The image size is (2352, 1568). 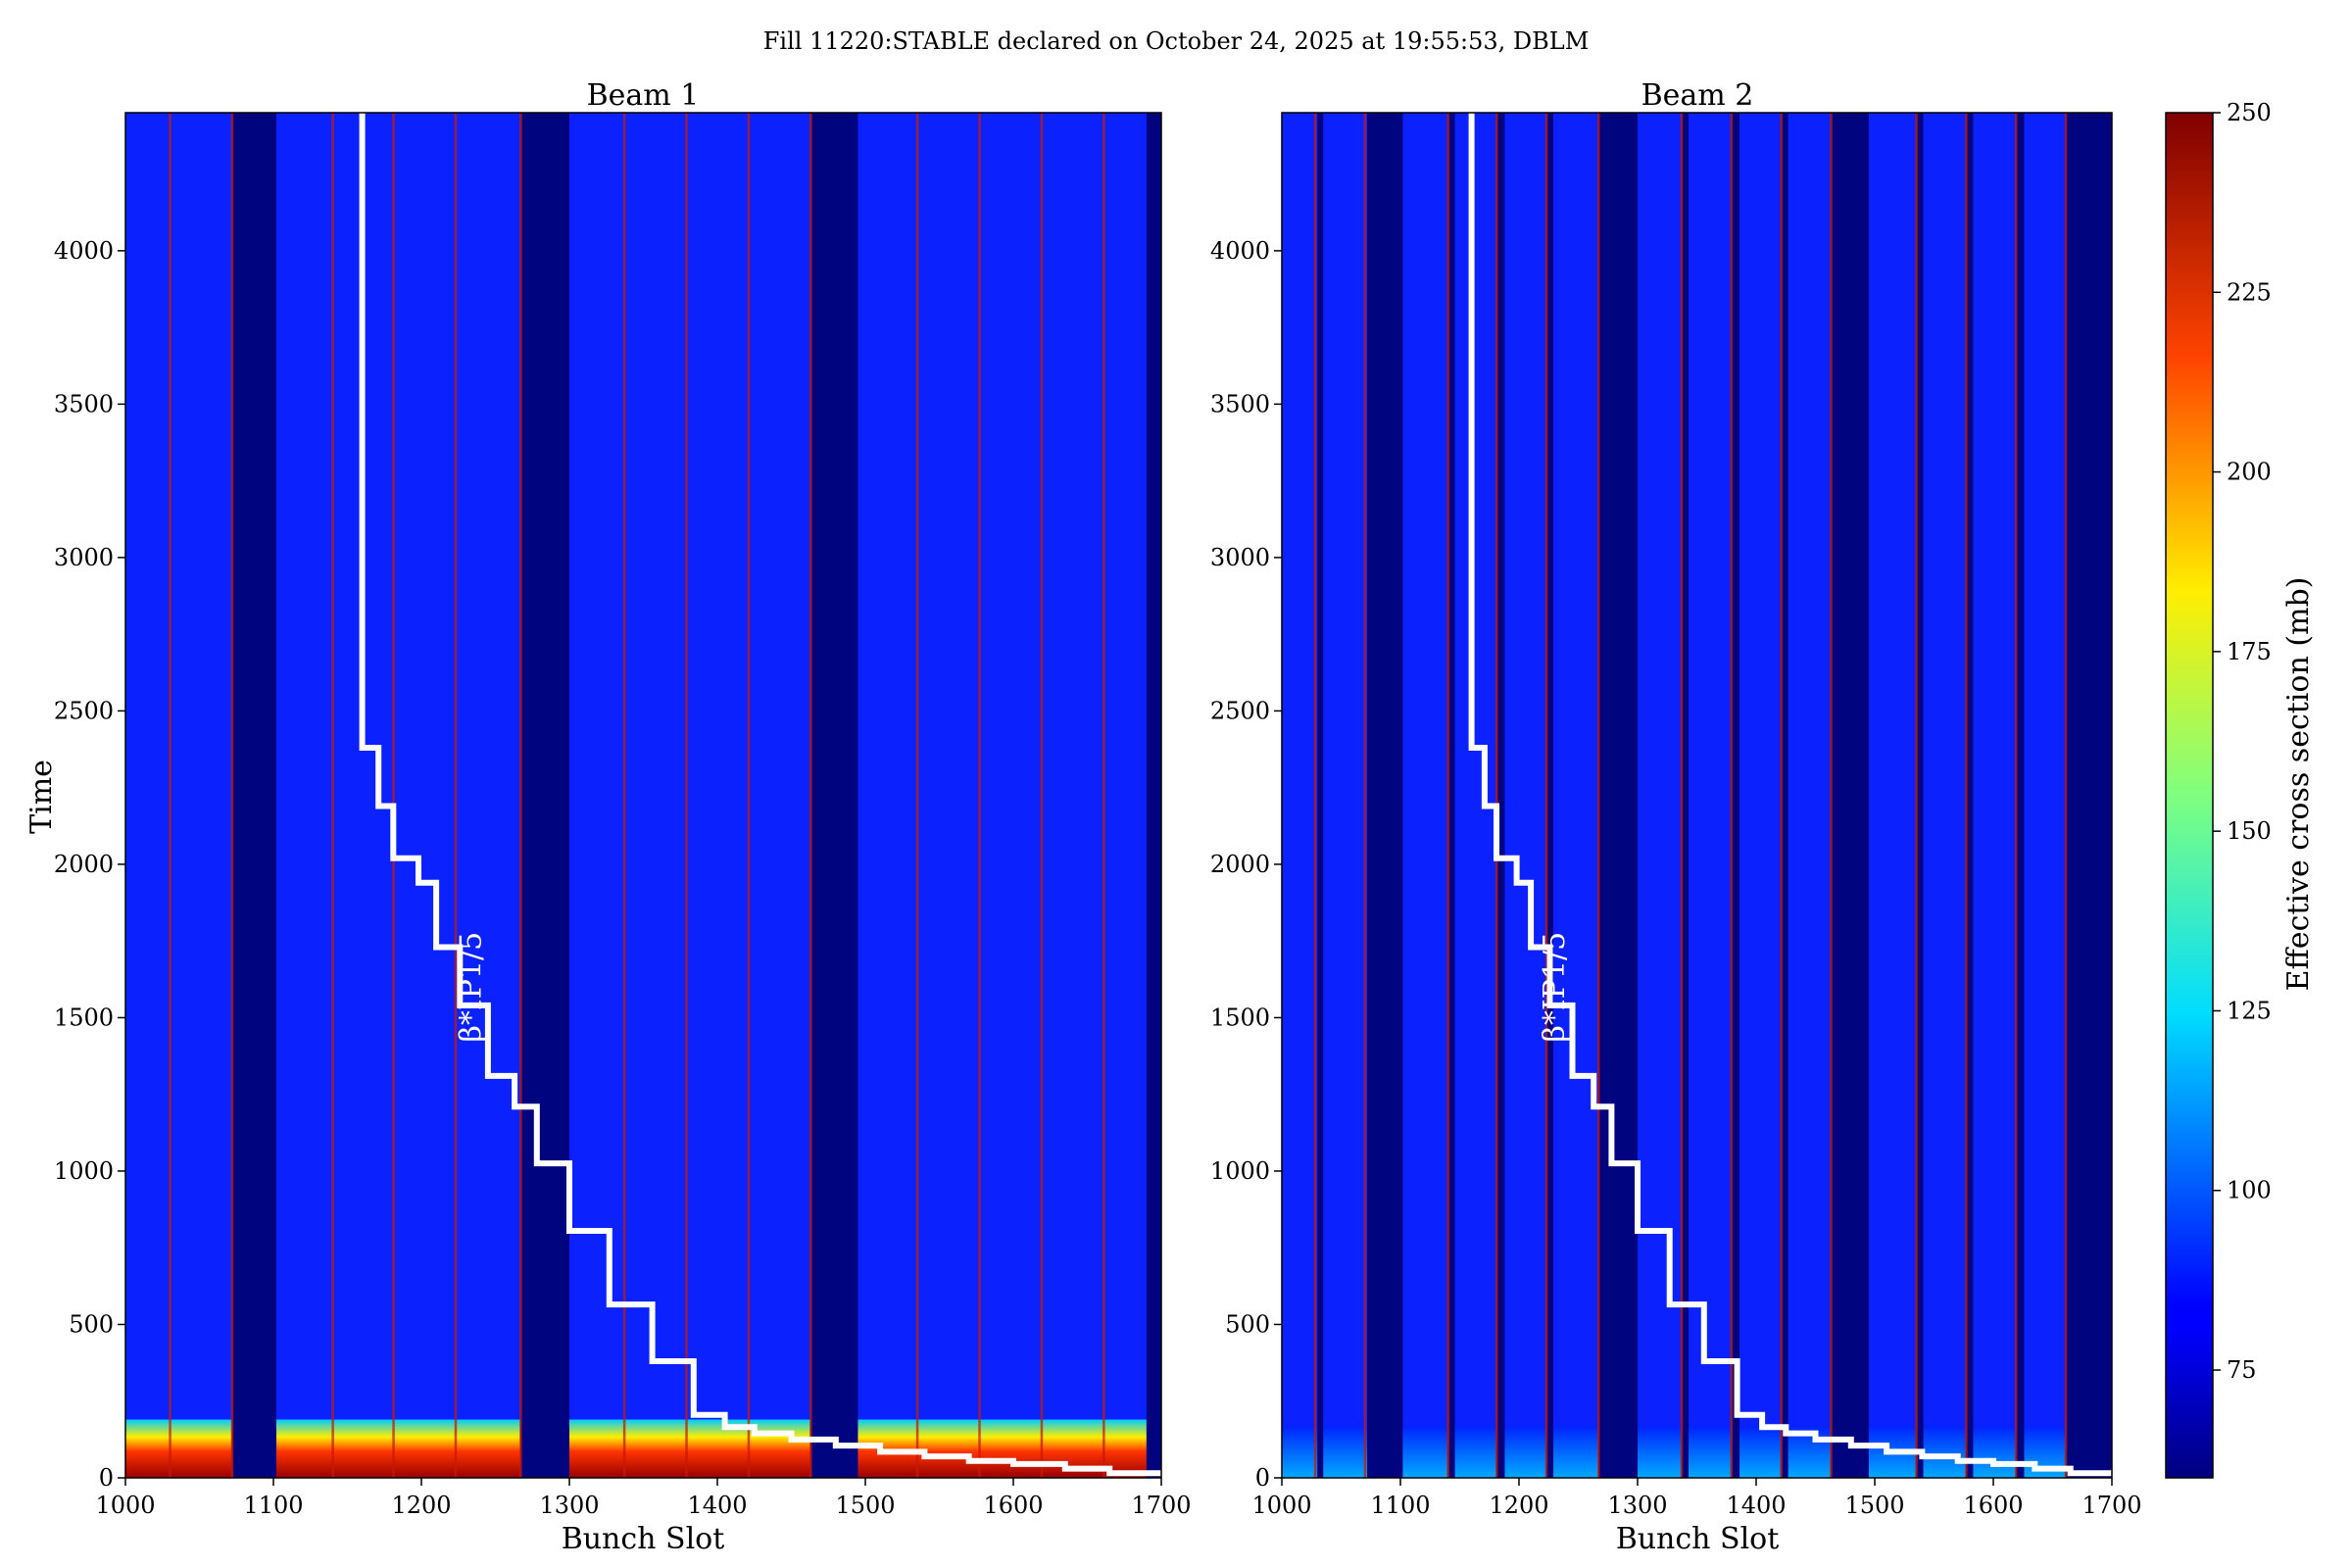 I want to click on colorbar-tick-label: 75, so click(x=2242, y=1370).